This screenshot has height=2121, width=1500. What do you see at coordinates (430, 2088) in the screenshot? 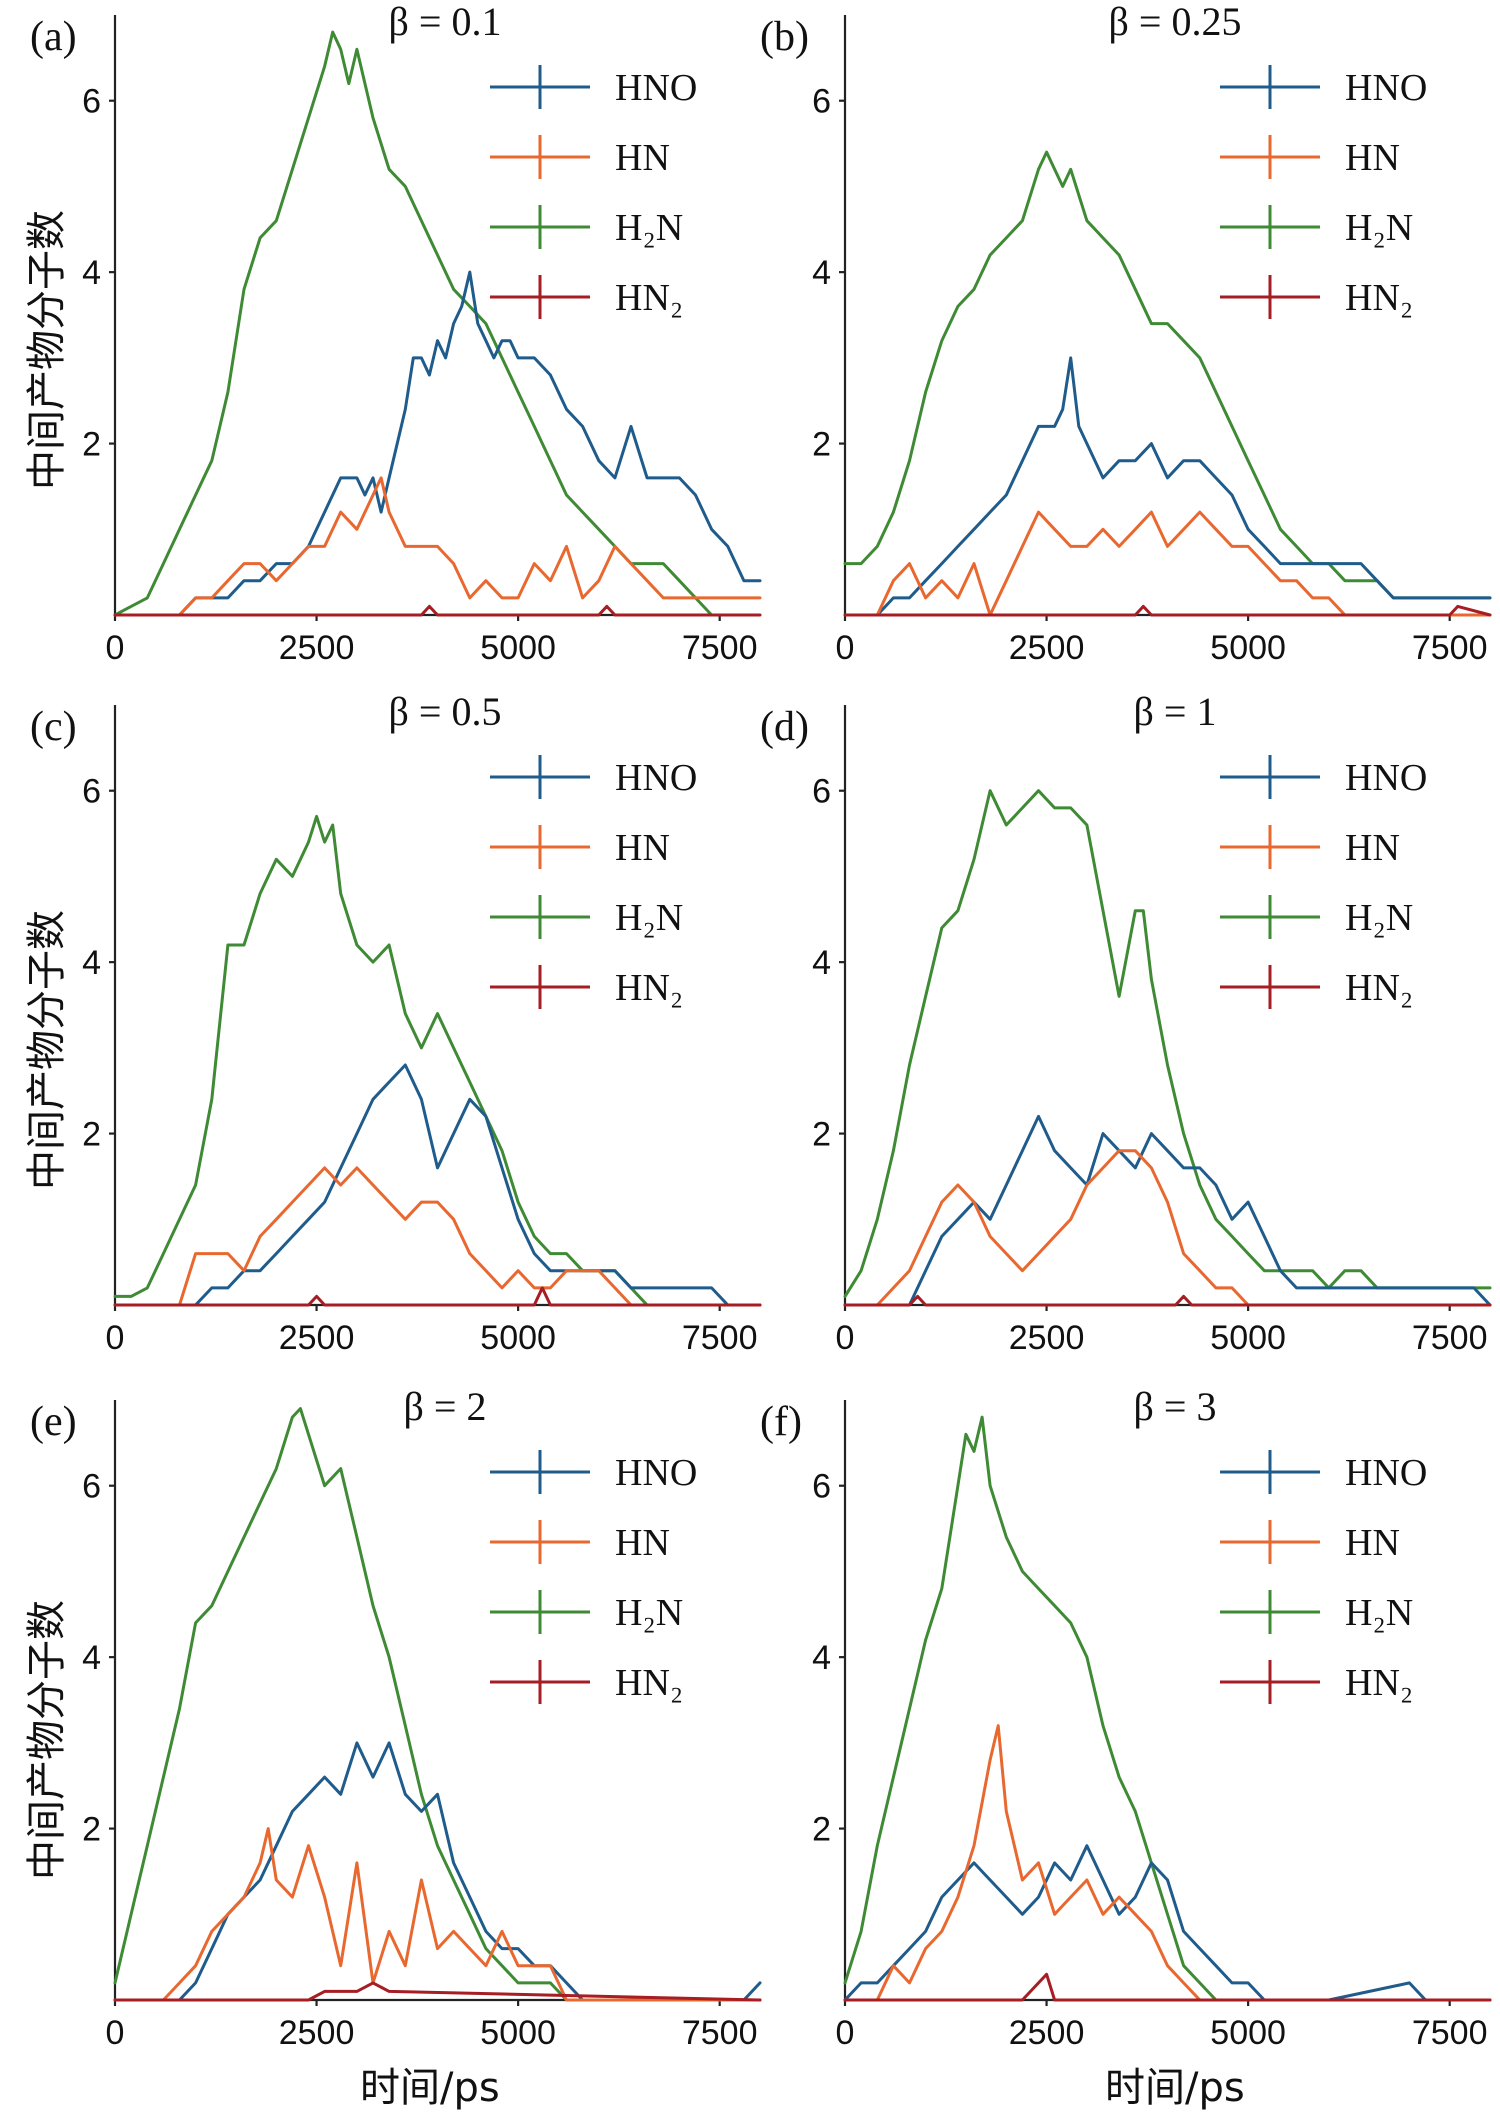
I see `x-axis-label-left: 时间/ps` at bounding box center [430, 2088].